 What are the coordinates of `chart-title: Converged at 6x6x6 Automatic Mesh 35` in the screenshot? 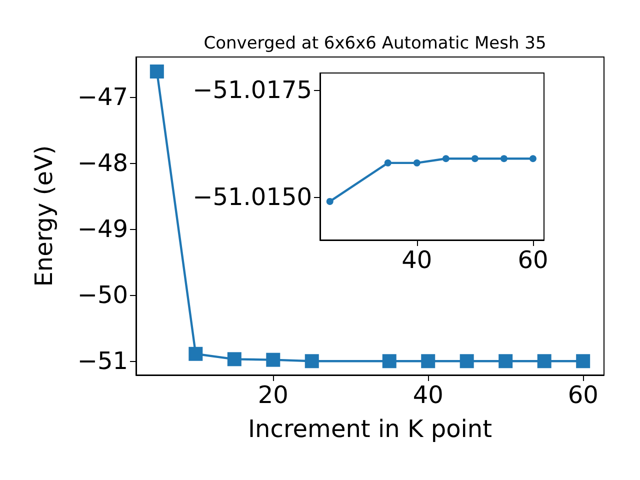 It's located at (375, 44).